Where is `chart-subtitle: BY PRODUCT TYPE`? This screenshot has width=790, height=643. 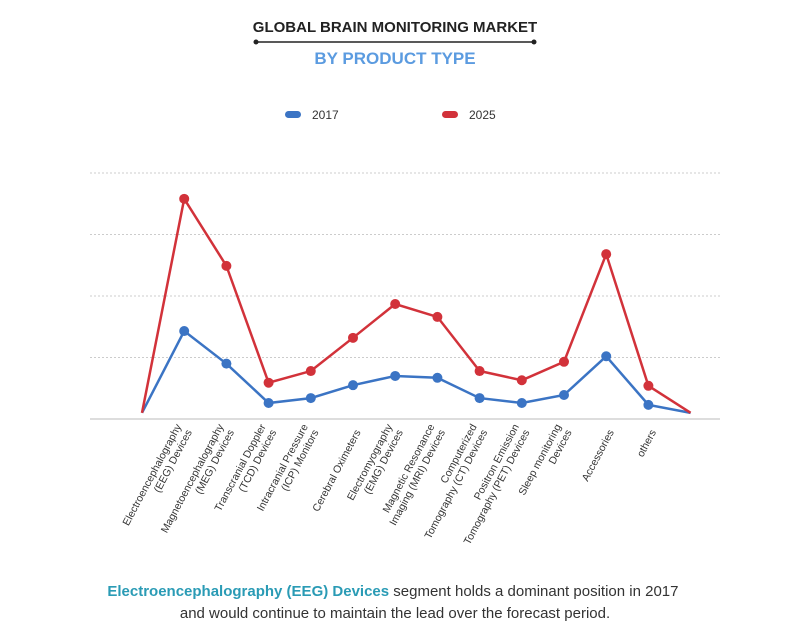
chart-subtitle: BY PRODUCT TYPE is located at coordinates (394, 58).